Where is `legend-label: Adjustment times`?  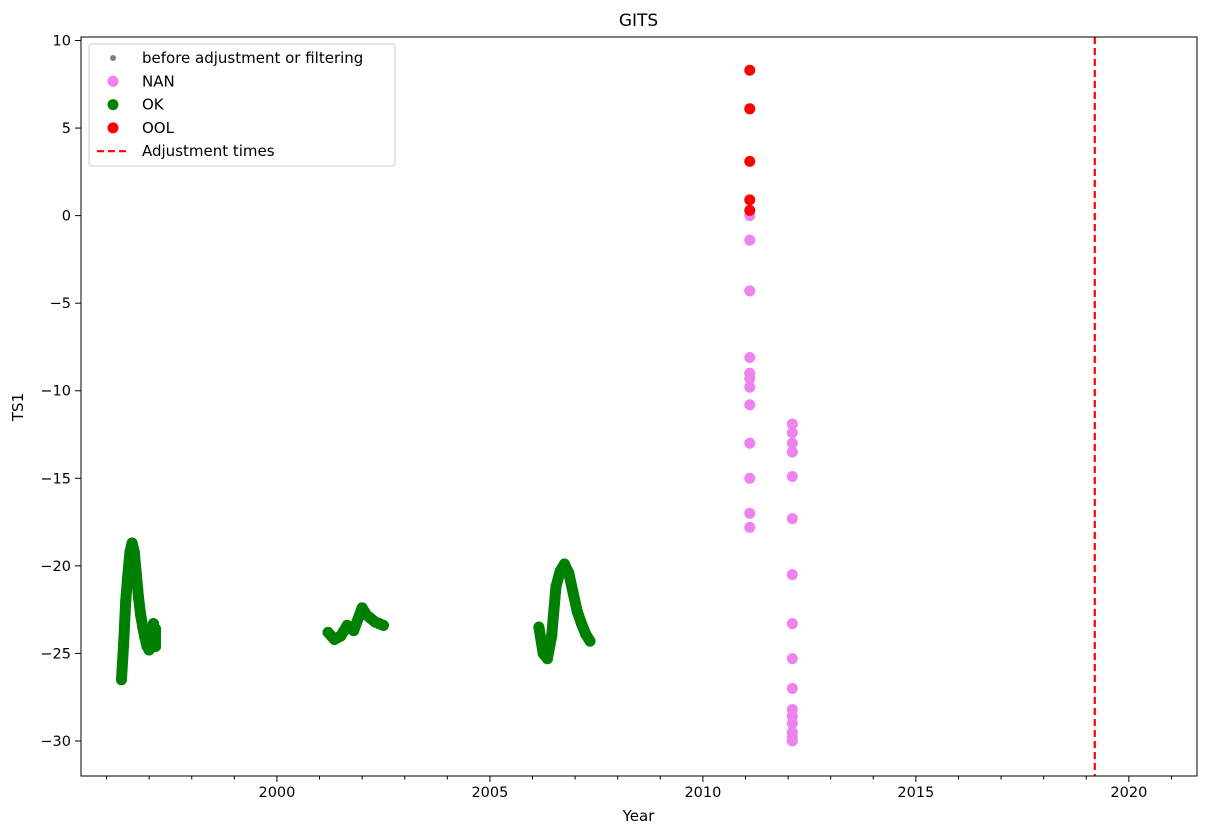 legend-label: Adjustment times is located at coordinates (208, 151).